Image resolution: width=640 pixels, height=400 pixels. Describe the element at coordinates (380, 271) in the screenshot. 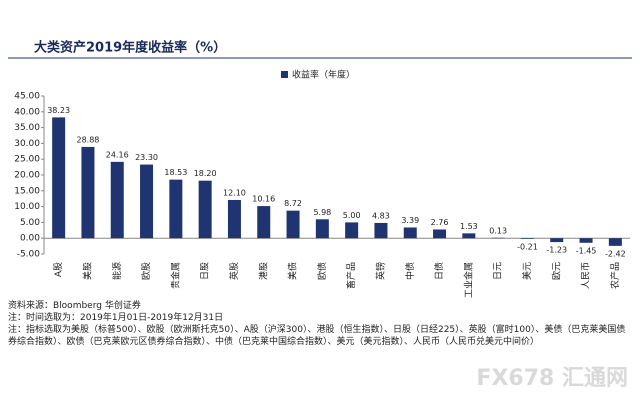

I see `x-tick-label: 英镑` at that location.